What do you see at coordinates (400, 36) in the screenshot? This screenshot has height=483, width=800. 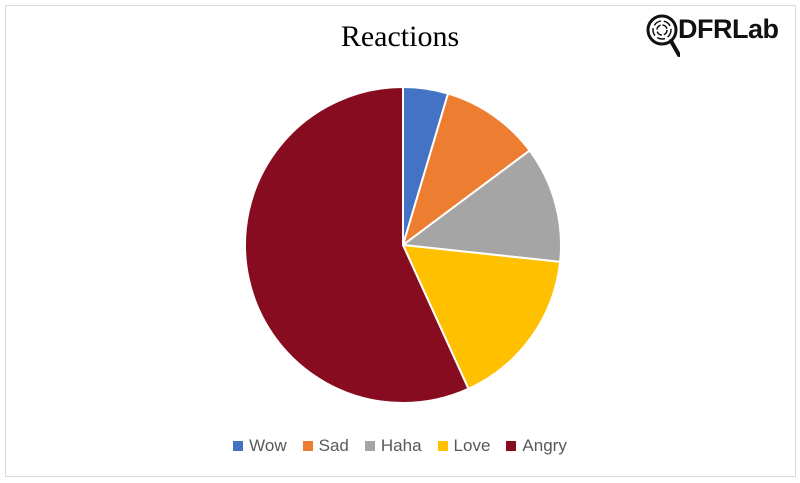 I see `chart-title: Reactions` at bounding box center [400, 36].